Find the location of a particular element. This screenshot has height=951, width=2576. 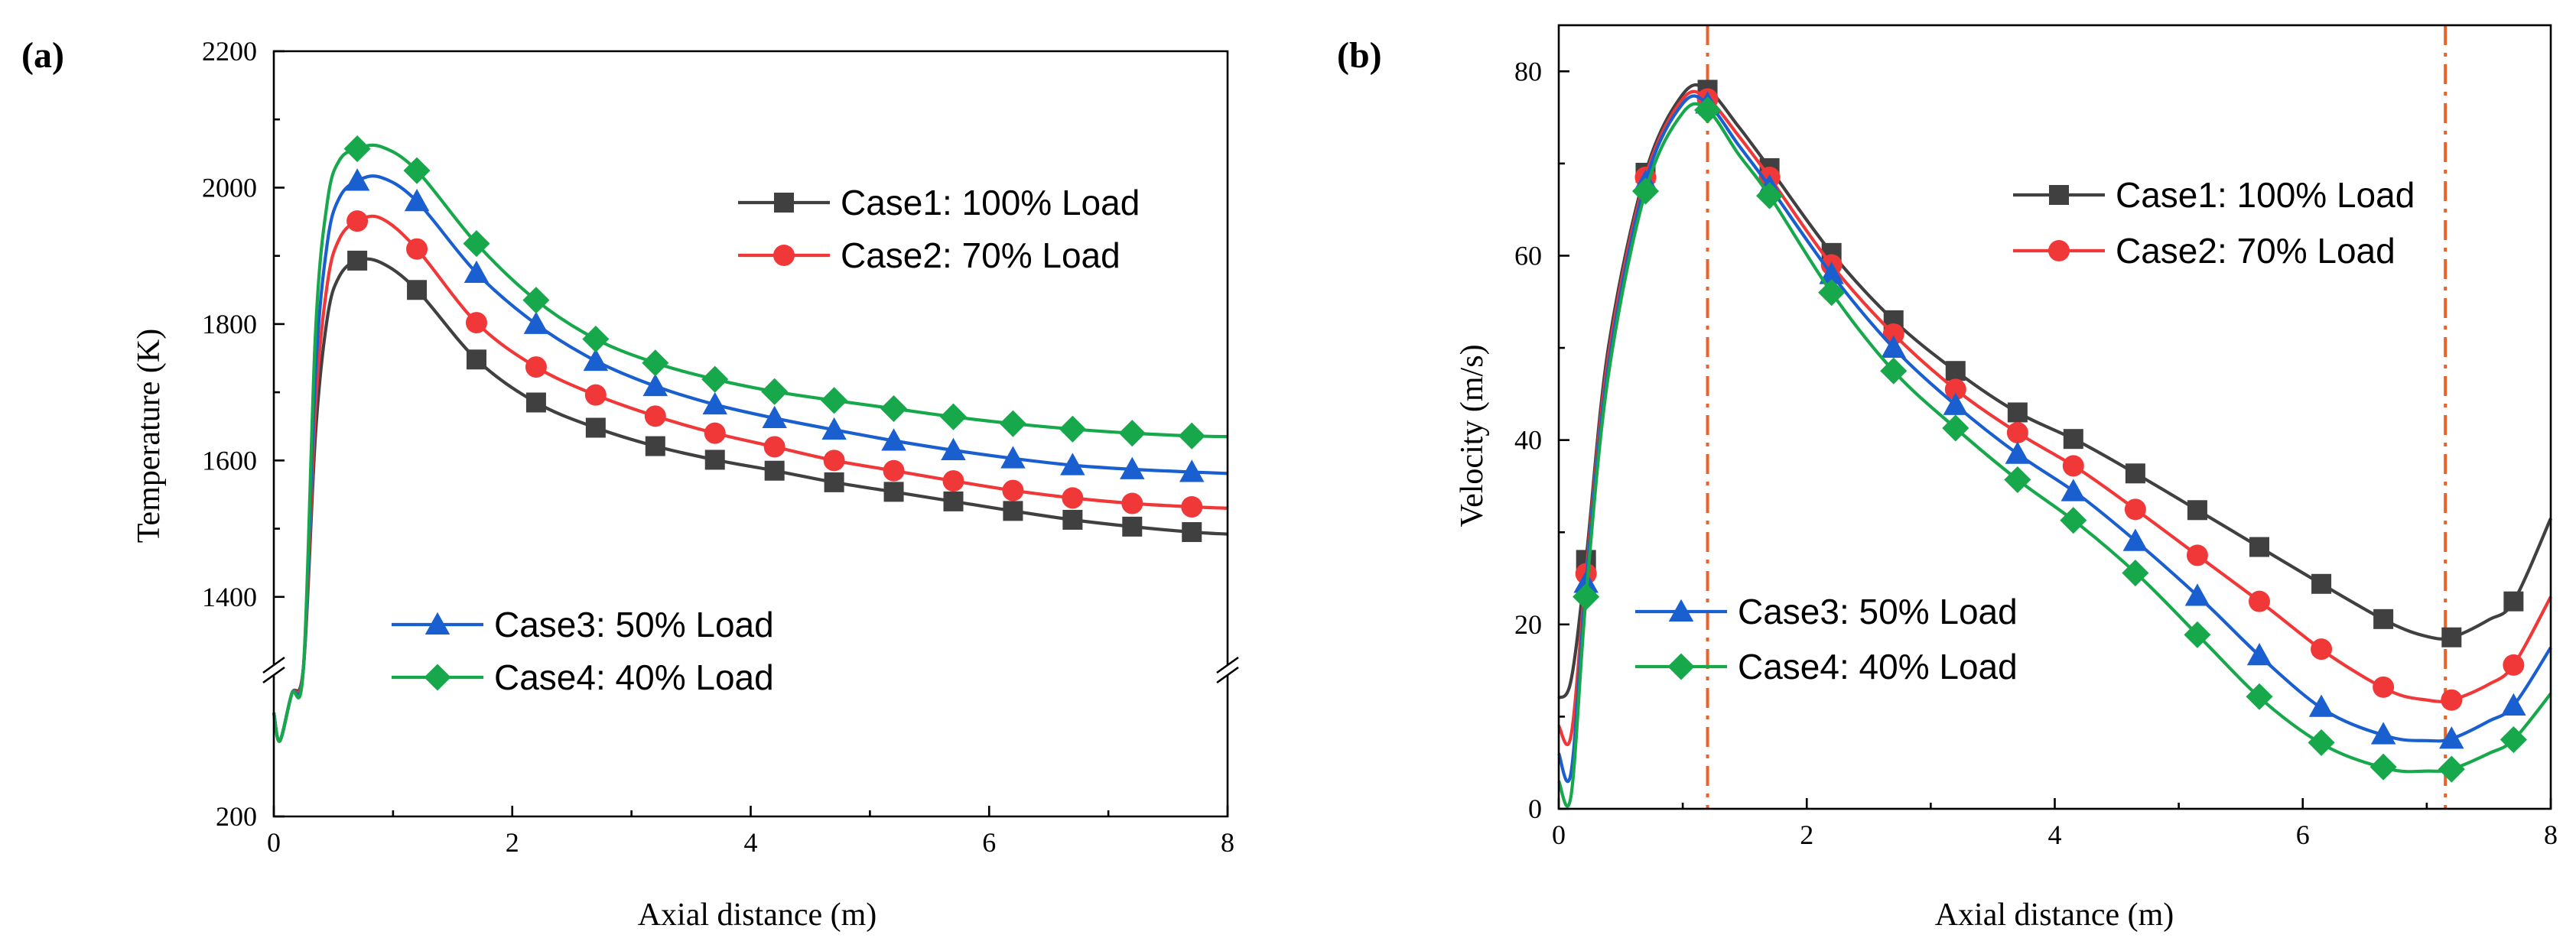

legend-marker-a-case4 is located at coordinates (437, 677).